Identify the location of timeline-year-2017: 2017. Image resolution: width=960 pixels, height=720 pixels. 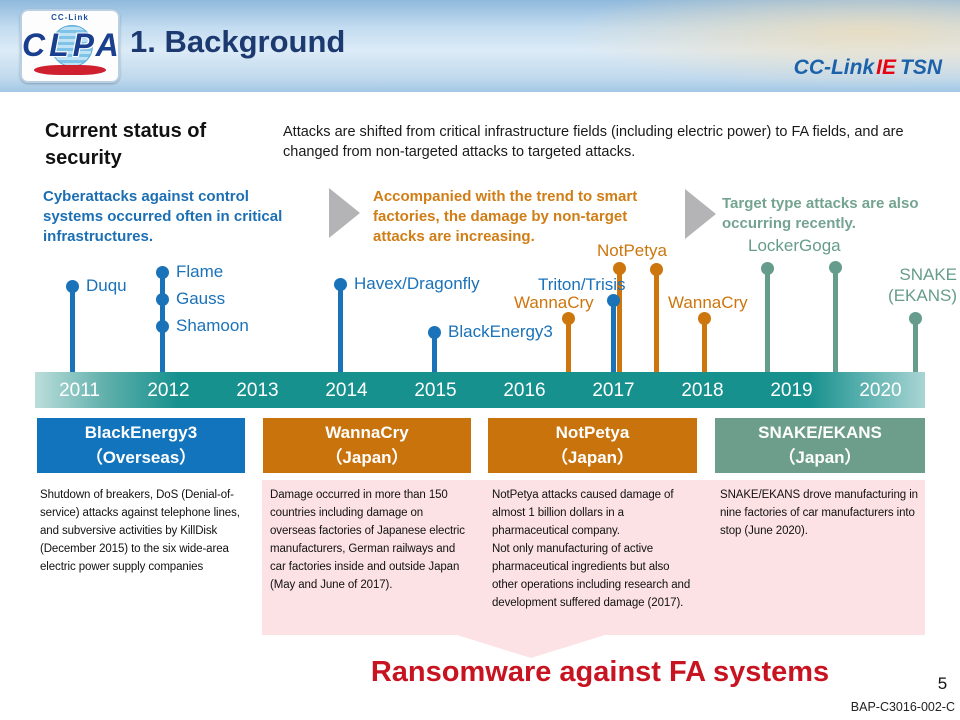
(613, 390).